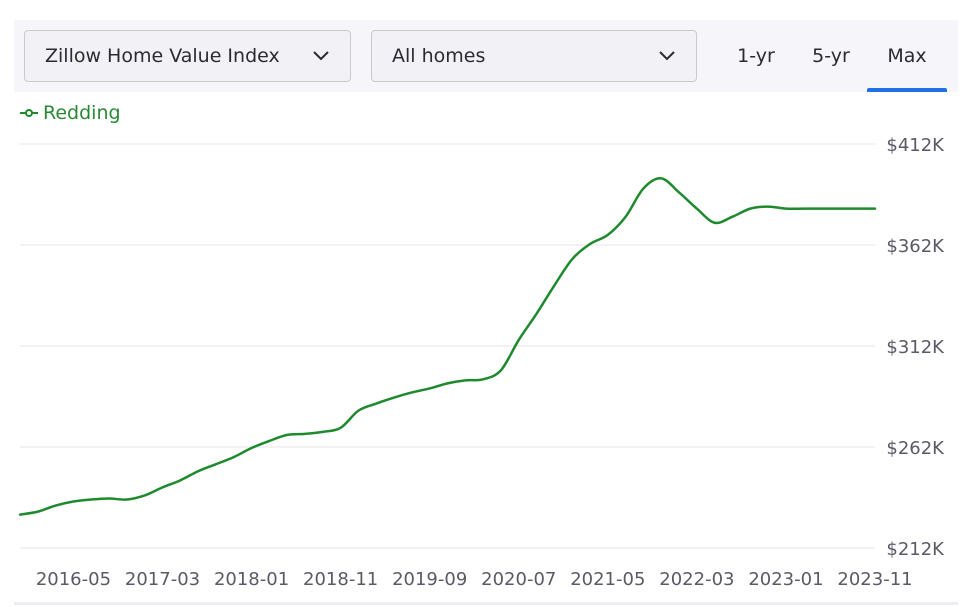  What do you see at coordinates (518, 579) in the screenshot?
I see `x-tick-label: 2020-07` at bounding box center [518, 579].